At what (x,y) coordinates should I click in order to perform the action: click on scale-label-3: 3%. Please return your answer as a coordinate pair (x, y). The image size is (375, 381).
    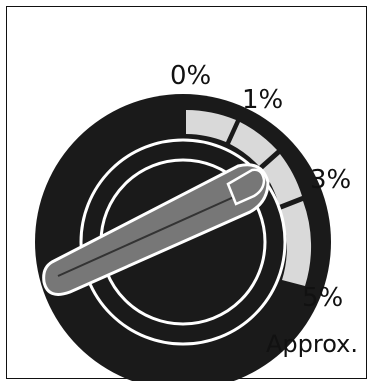
    Looking at the image, I should click on (330, 180).